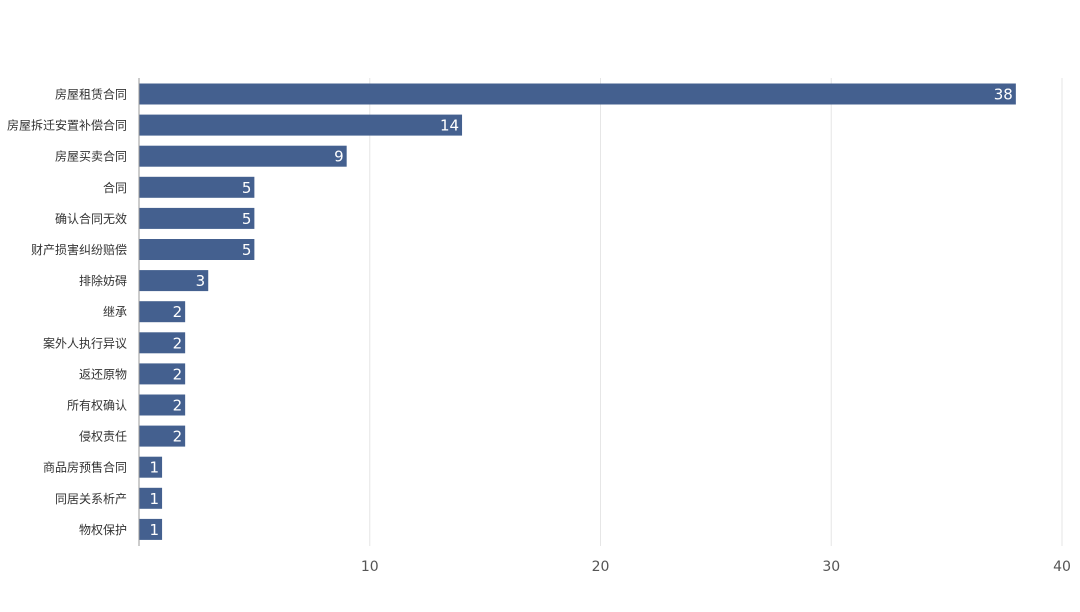 The image size is (1080, 612). I want to click on category-label: 同居关系析产, so click(91, 499).